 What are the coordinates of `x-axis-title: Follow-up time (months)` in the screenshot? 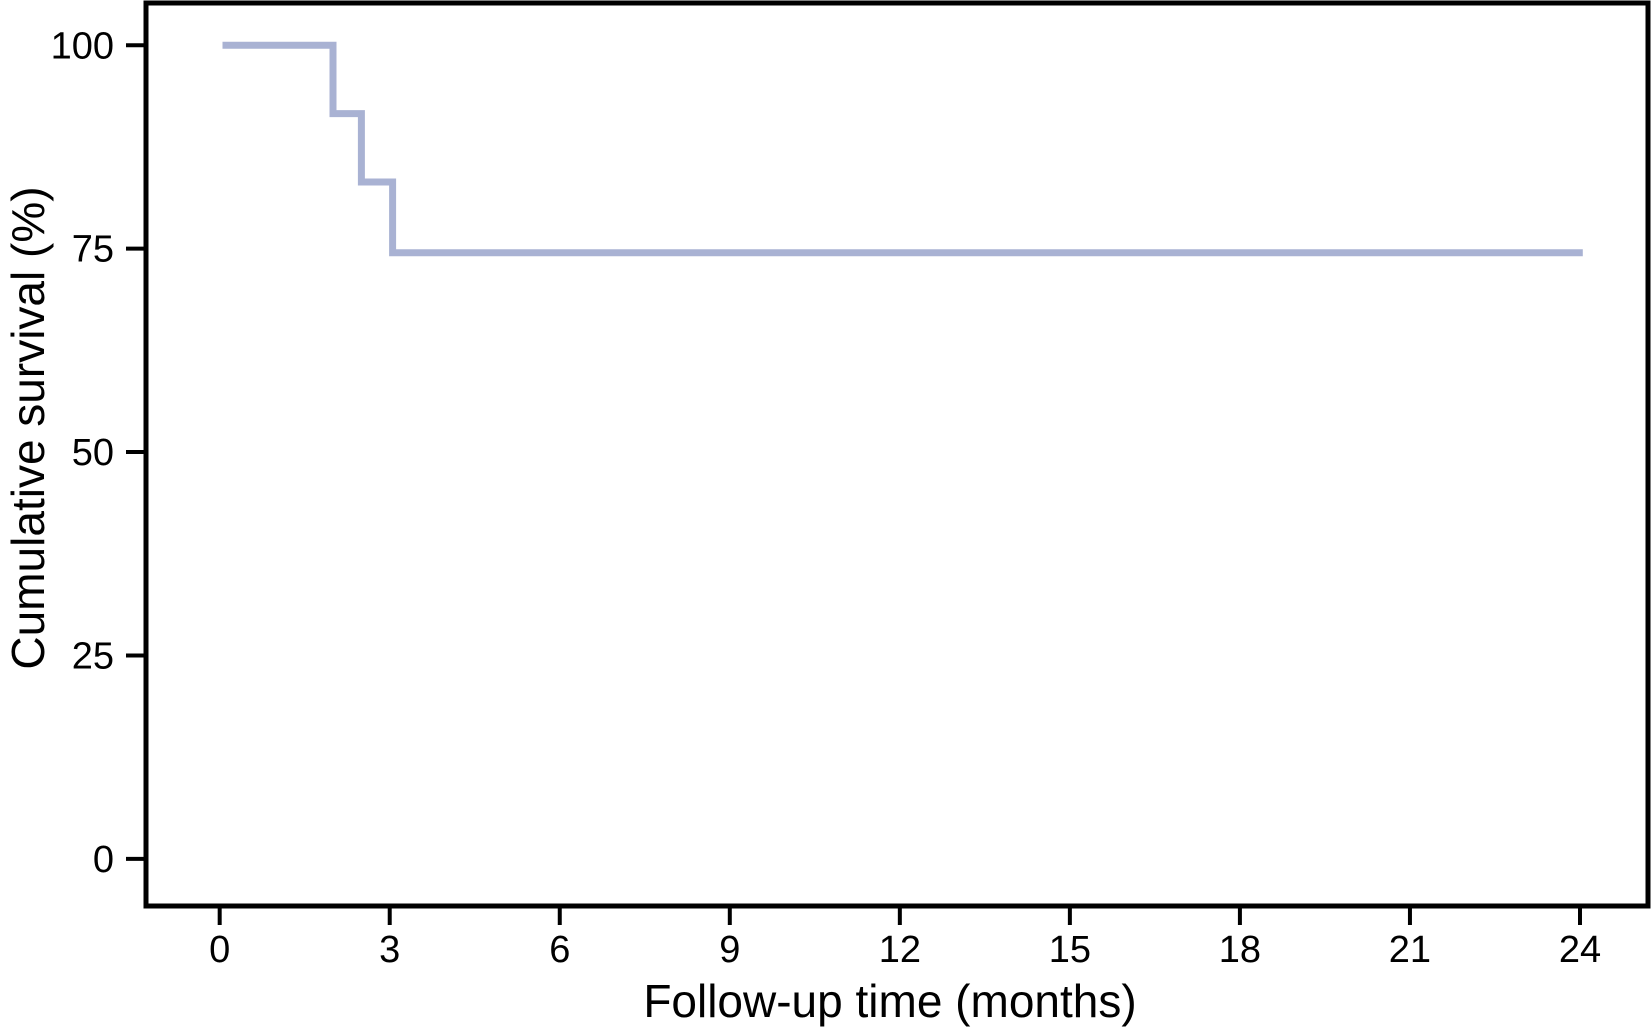 It's located at (889, 1001).